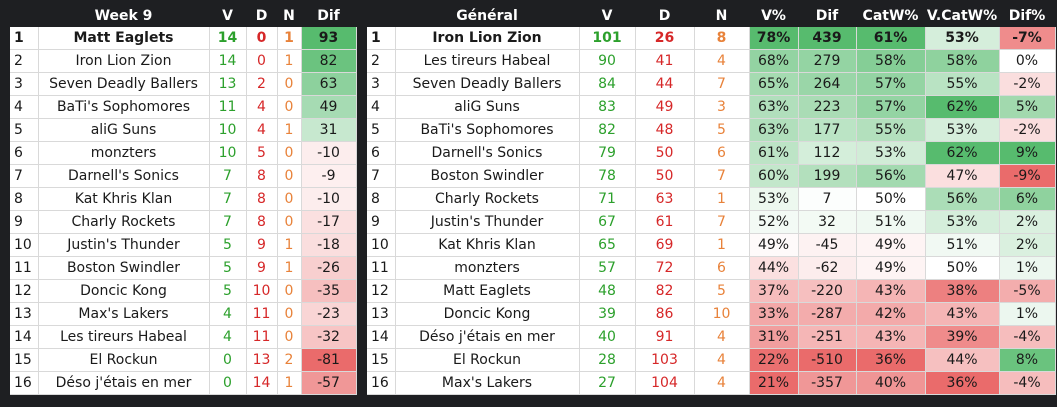 Image resolution: width=1057 pixels, height=407 pixels. What do you see at coordinates (487, 176) in the screenshot?
I see `general-team-cell: Boston Swindler` at bounding box center [487, 176].